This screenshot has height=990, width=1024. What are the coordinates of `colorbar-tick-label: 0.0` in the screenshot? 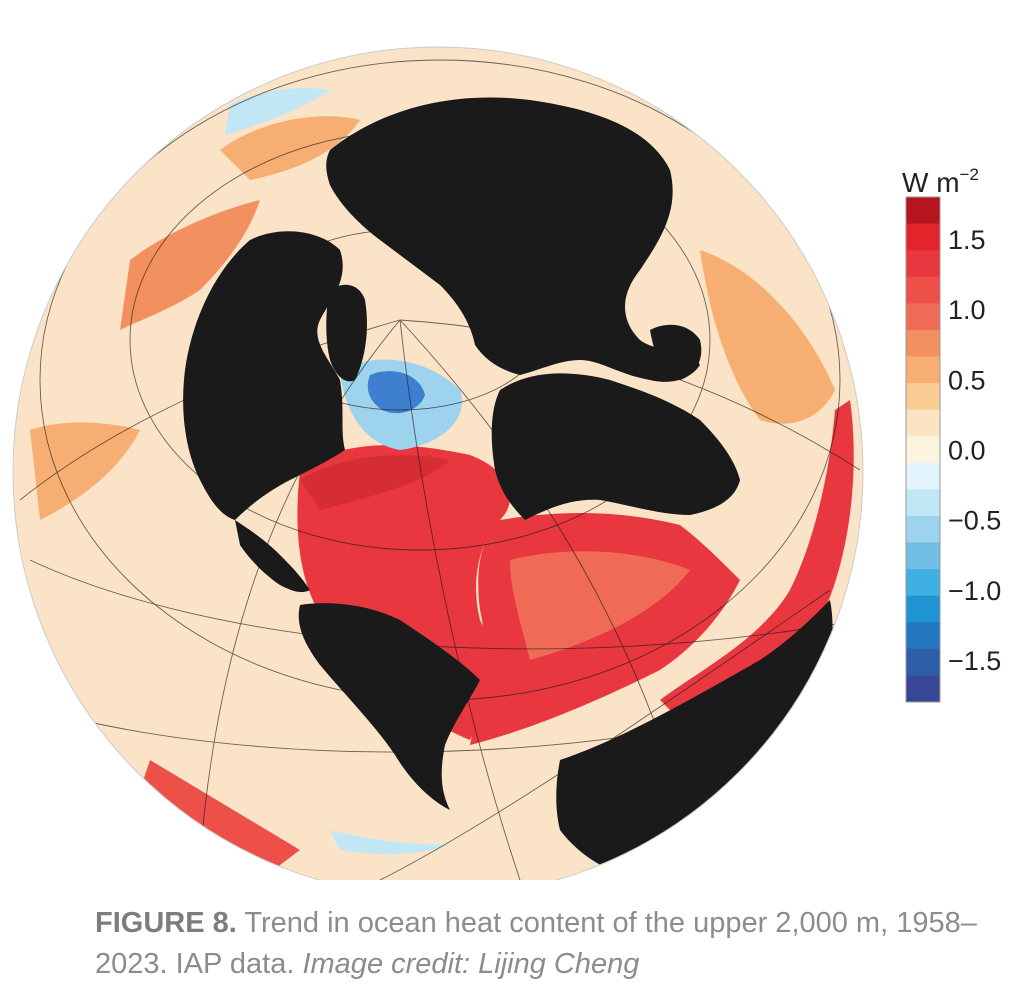 It's located at (967, 451).